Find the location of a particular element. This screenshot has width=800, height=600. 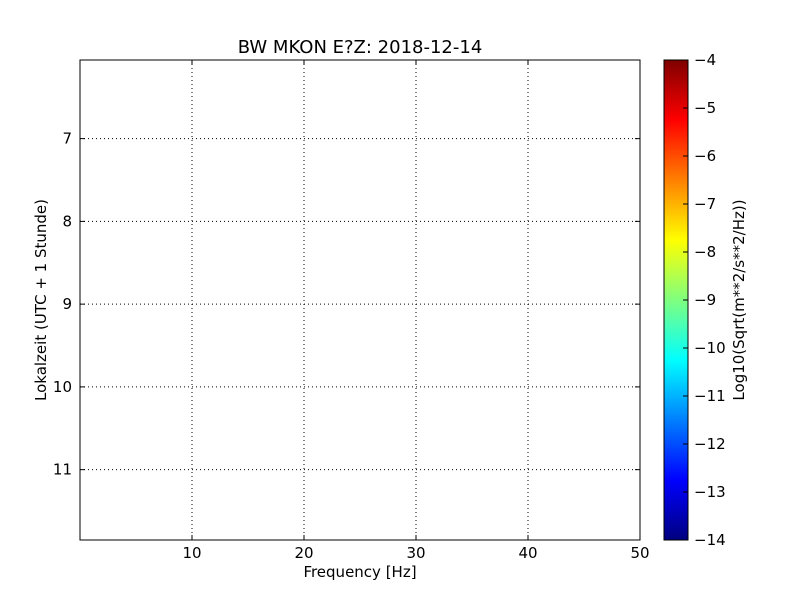

chart-title: BW MKON E?Z: 2018-12-14 is located at coordinates (360, 47).